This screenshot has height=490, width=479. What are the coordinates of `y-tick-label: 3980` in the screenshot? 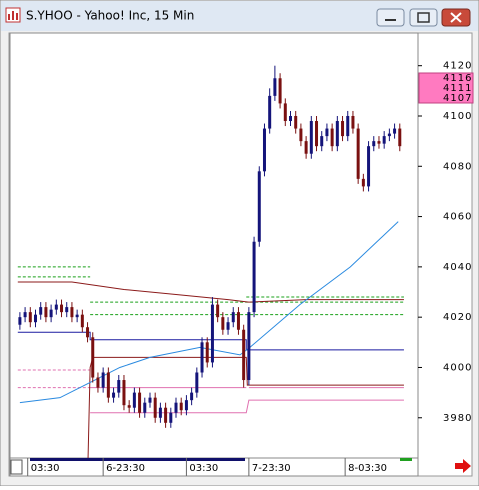 It's located at (457, 418).